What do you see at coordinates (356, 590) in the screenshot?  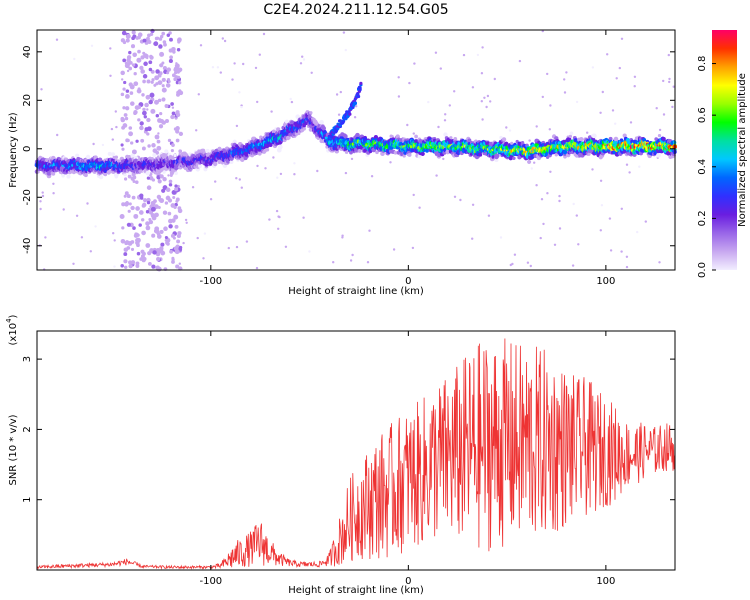 I see `snr-x-label: Height of straight line (km)` at bounding box center [356, 590].